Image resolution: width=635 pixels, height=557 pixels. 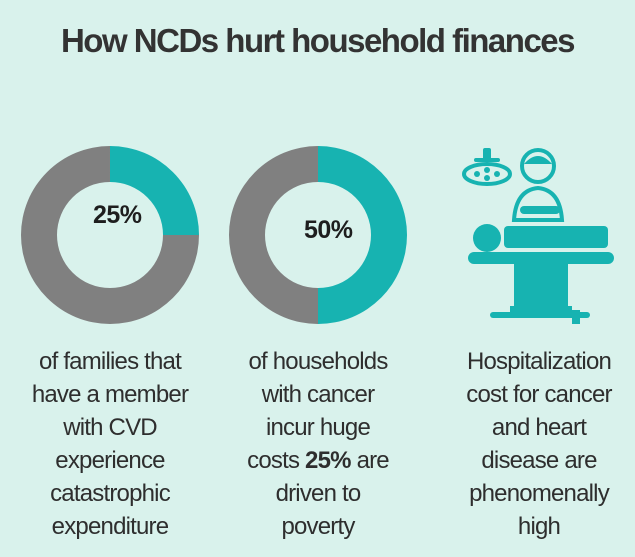 I want to click on donut-2-slice-rest, so click(x=273, y=235).